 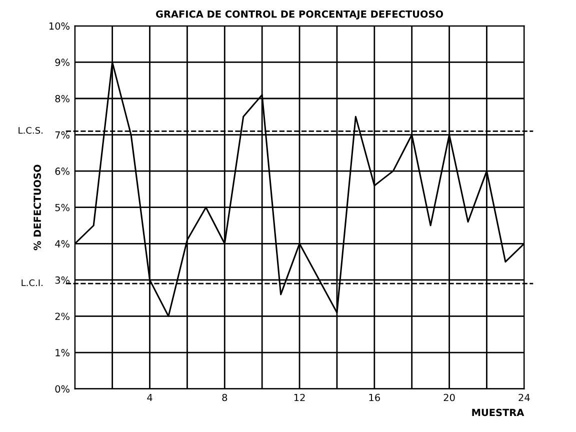 What do you see at coordinates (62, 98) in the screenshot?
I see `y-tick-label: 8%` at bounding box center [62, 98].